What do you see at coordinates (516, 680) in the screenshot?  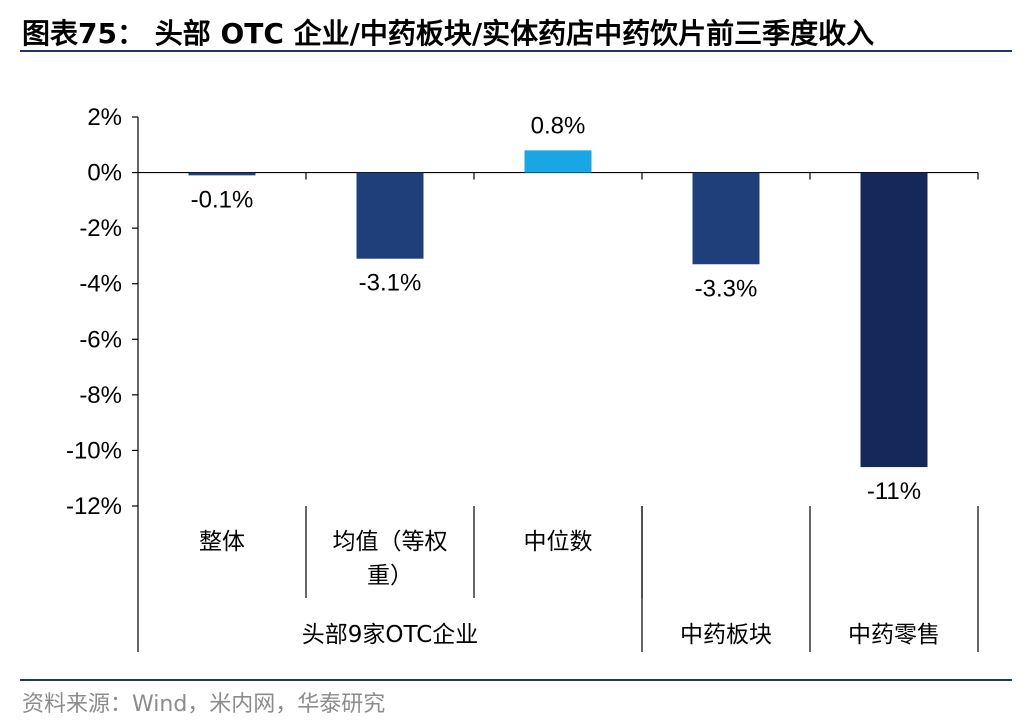 I see `footer-divider` at bounding box center [516, 680].